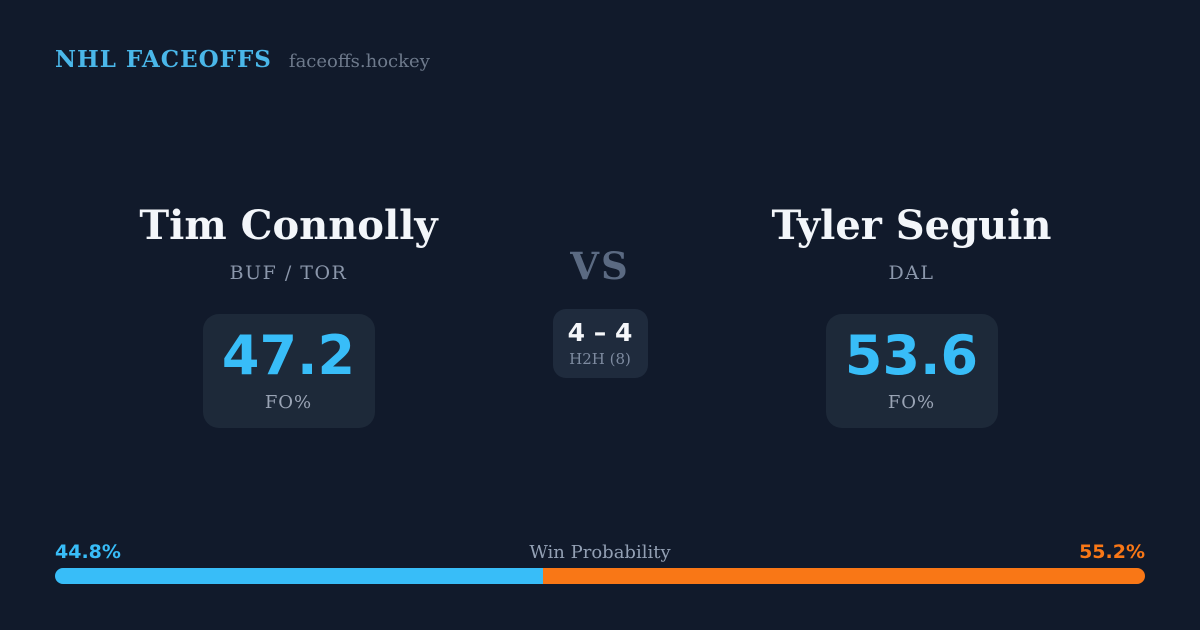  Describe the element at coordinates (911, 225) in the screenshot. I see `player-name-right: Tyler Seguin` at that location.